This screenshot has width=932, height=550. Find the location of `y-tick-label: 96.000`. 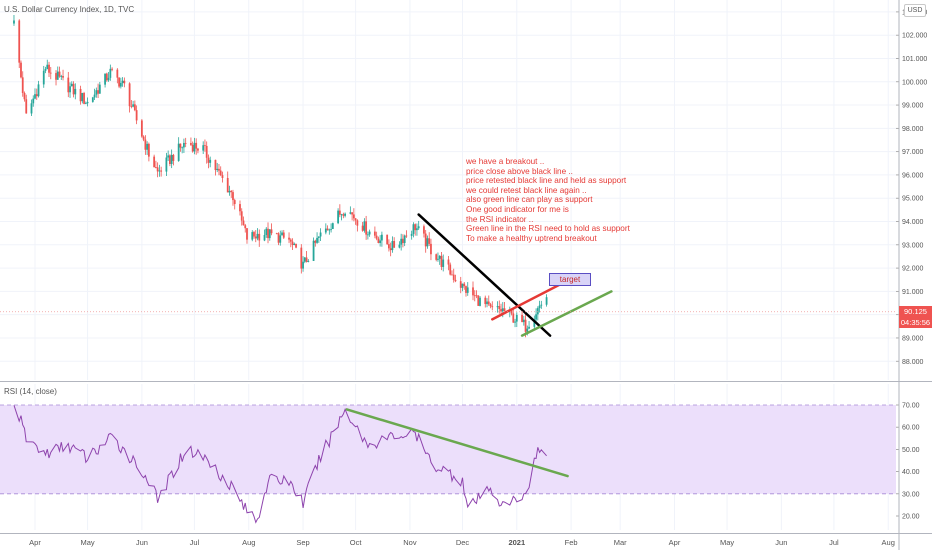

y-tick-label: 96.000 is located at coordinates (913, 175).